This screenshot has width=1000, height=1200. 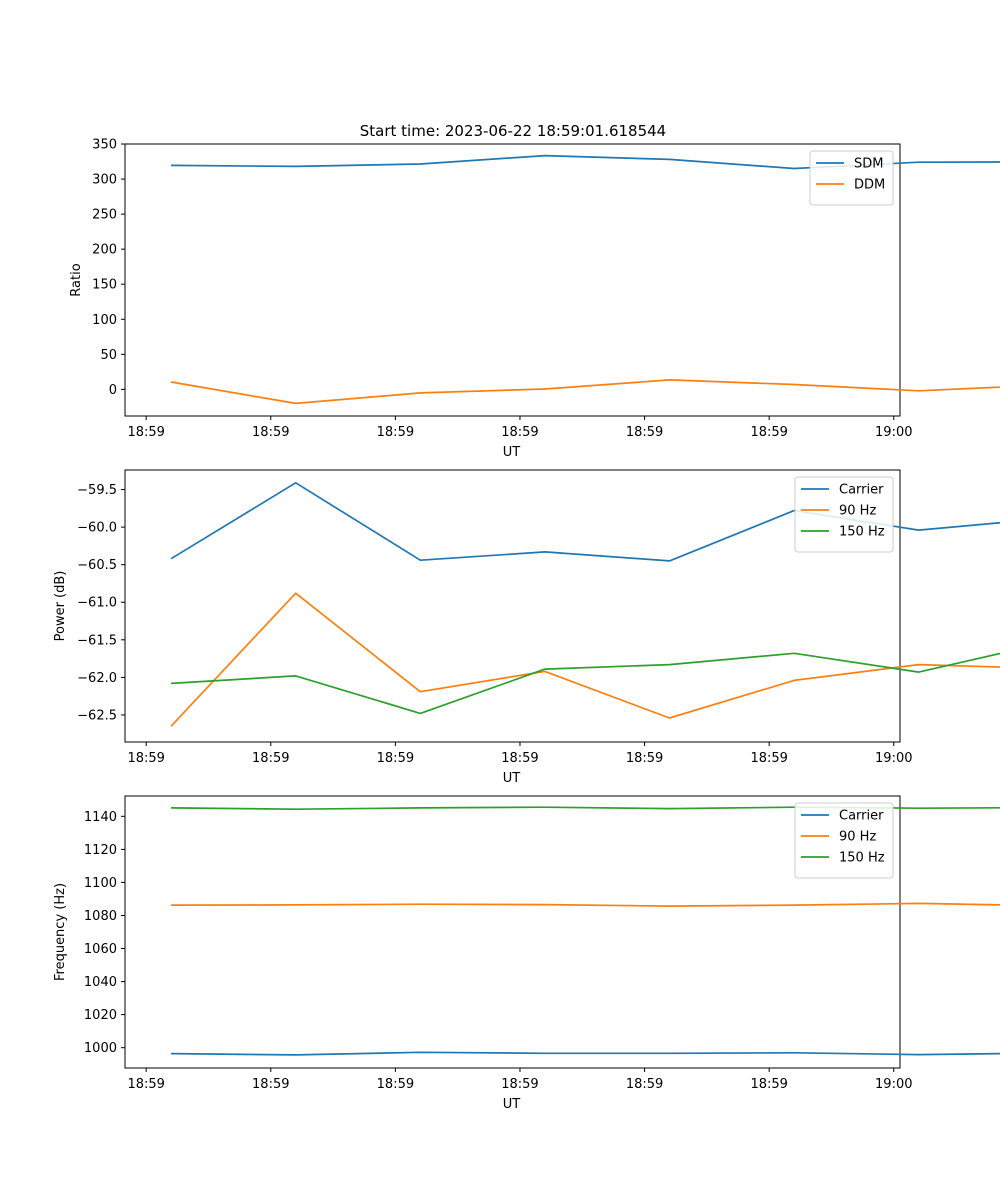 I want to click on y-tick-label: −59.5, so click(x=97, y=490).